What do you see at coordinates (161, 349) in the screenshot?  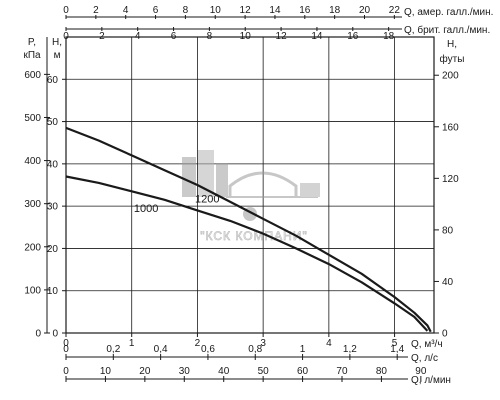 I see `aux-bottom-tick-label: 0,4` at bounding box center [161, 349].